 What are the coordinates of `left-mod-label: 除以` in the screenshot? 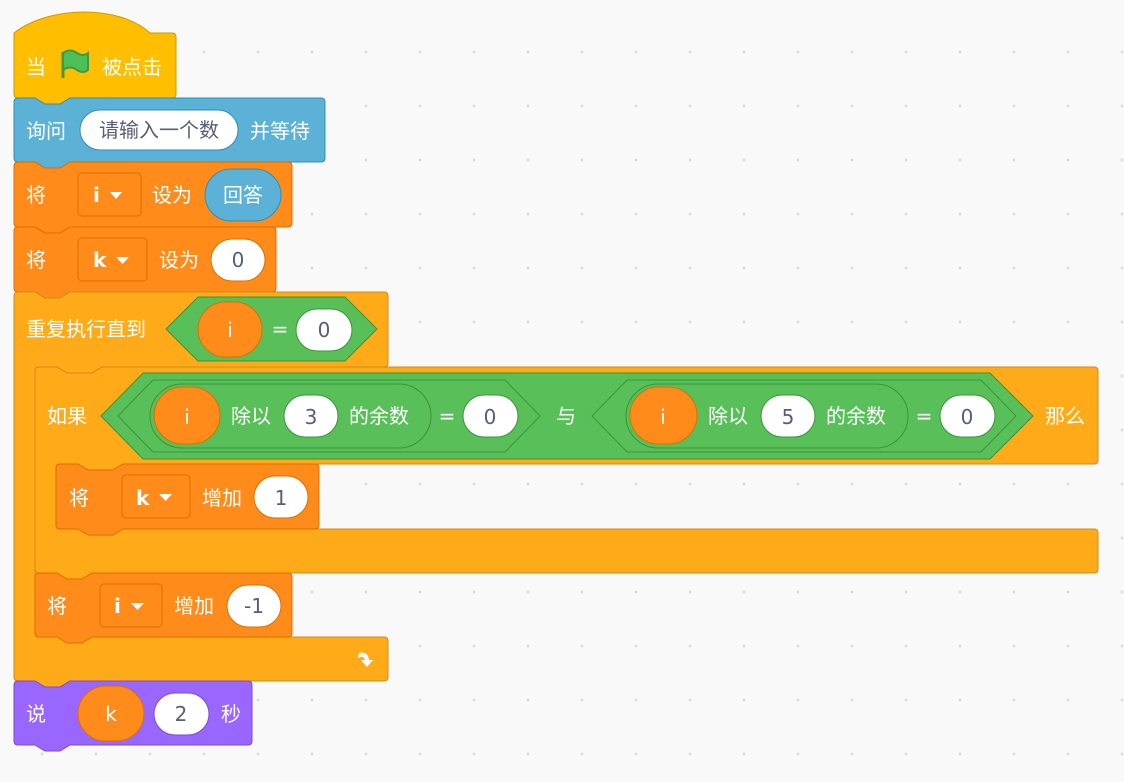 It's located at (251, 416).